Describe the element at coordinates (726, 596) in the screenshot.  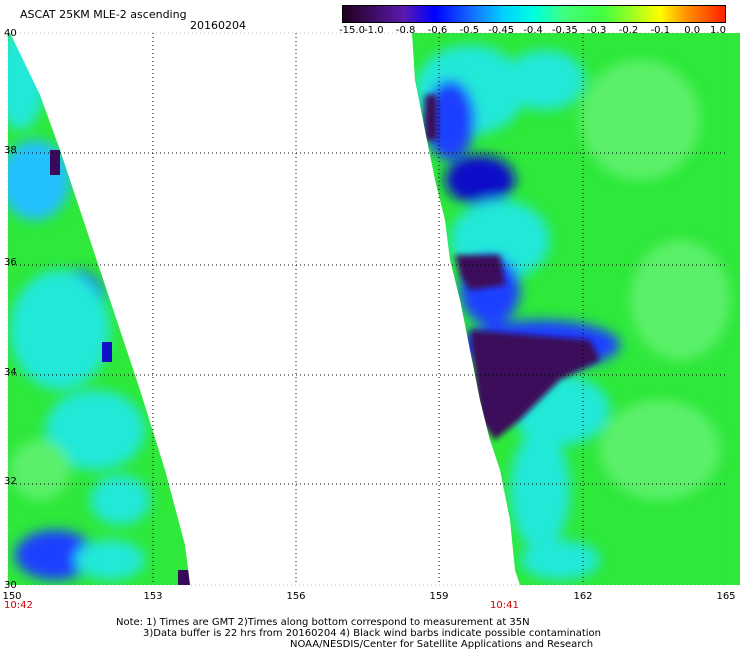
I see `lon-label: 165` at that location.